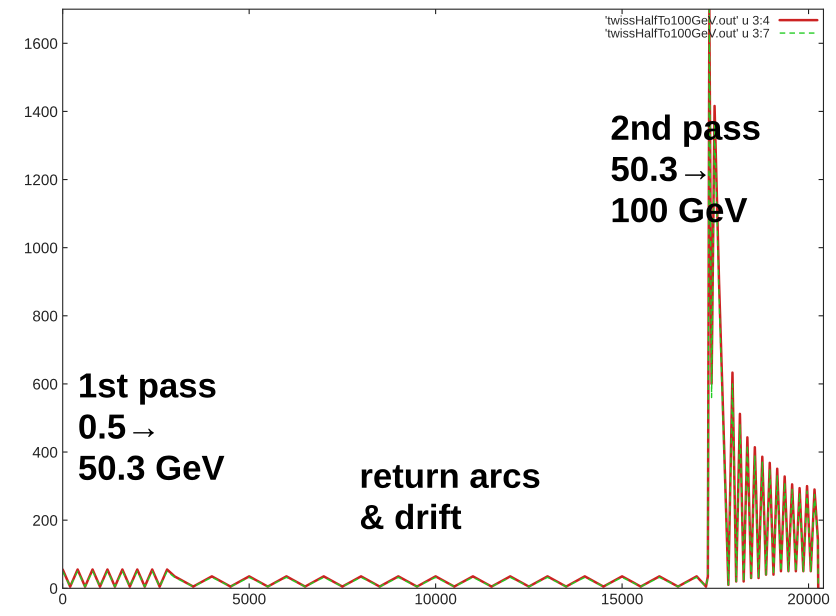  I want to click on annotation: 1st pass 0.5→ 50.3 GeV, so click(151, 427).